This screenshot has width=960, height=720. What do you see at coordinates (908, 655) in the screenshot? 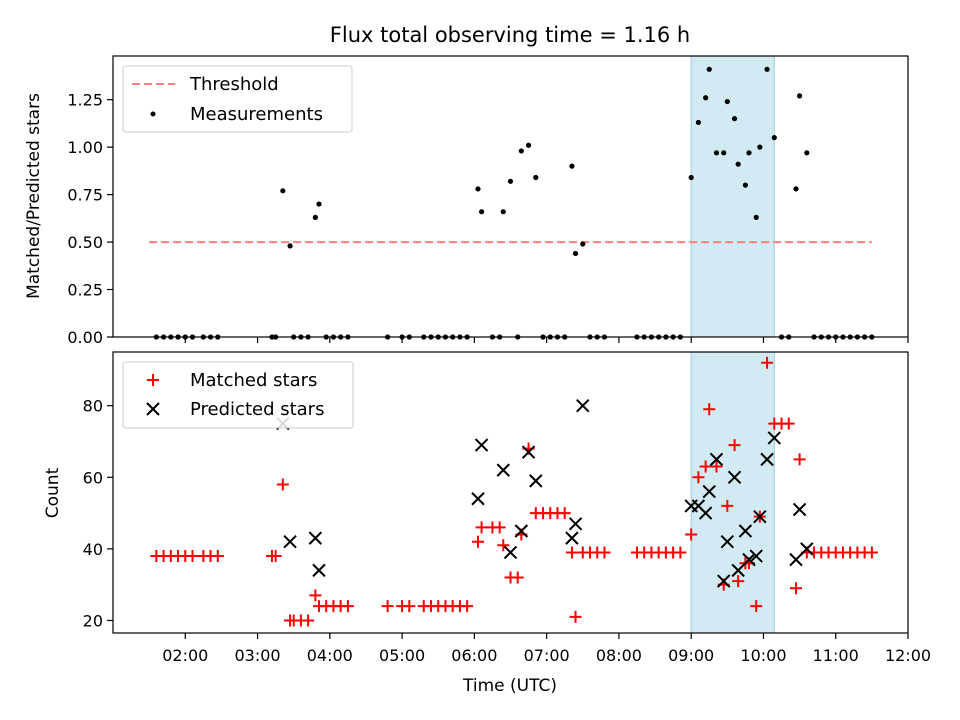
I see `x-tick-label: 12:00` at bounding box center [908, 655].